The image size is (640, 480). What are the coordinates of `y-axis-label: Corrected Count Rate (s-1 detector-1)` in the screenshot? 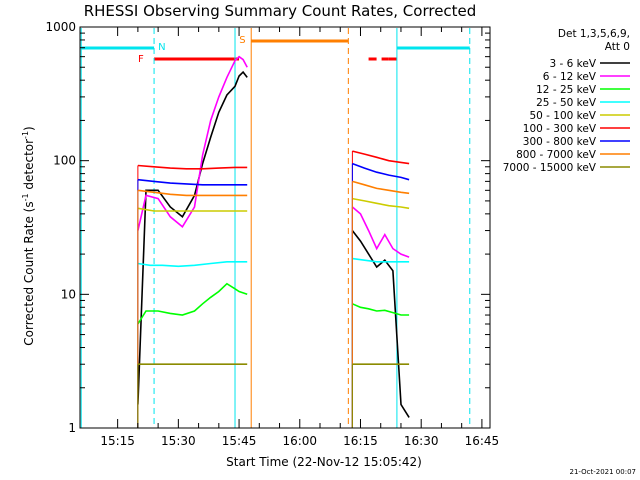 It's located at (28, 235).